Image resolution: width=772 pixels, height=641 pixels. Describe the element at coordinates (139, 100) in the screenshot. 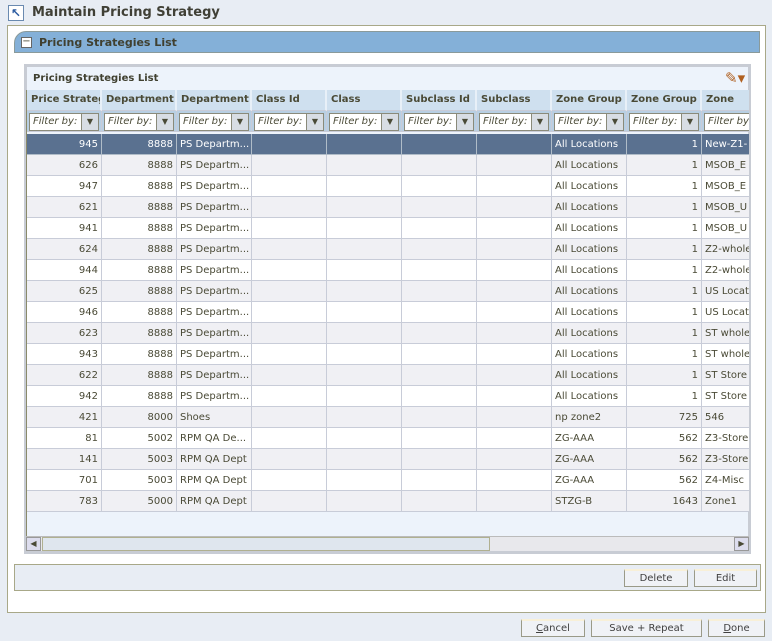

I see `column-header: Department Id` at that location.